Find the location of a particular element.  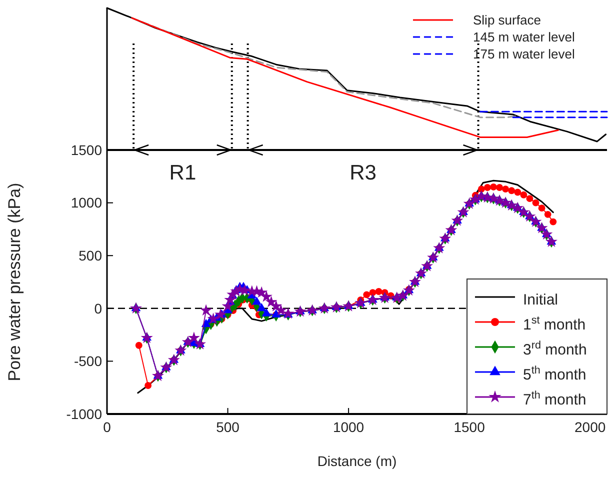

y-tick-label: -1000 is located at coordinates (84, 414).